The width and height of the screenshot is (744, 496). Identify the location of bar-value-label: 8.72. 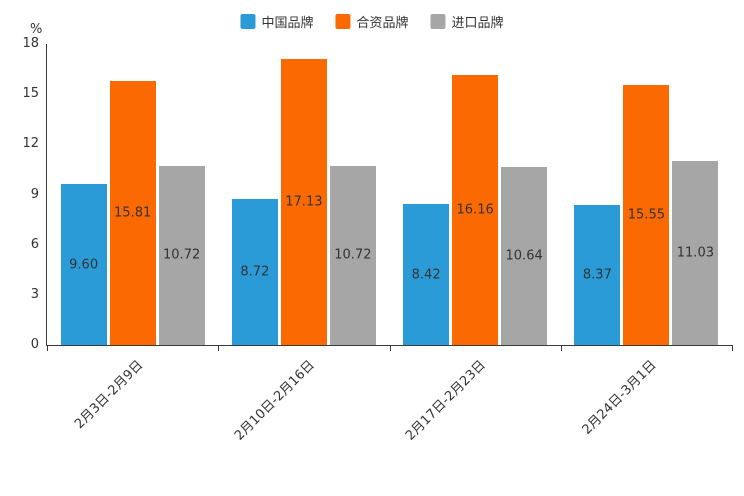
(255, 272).